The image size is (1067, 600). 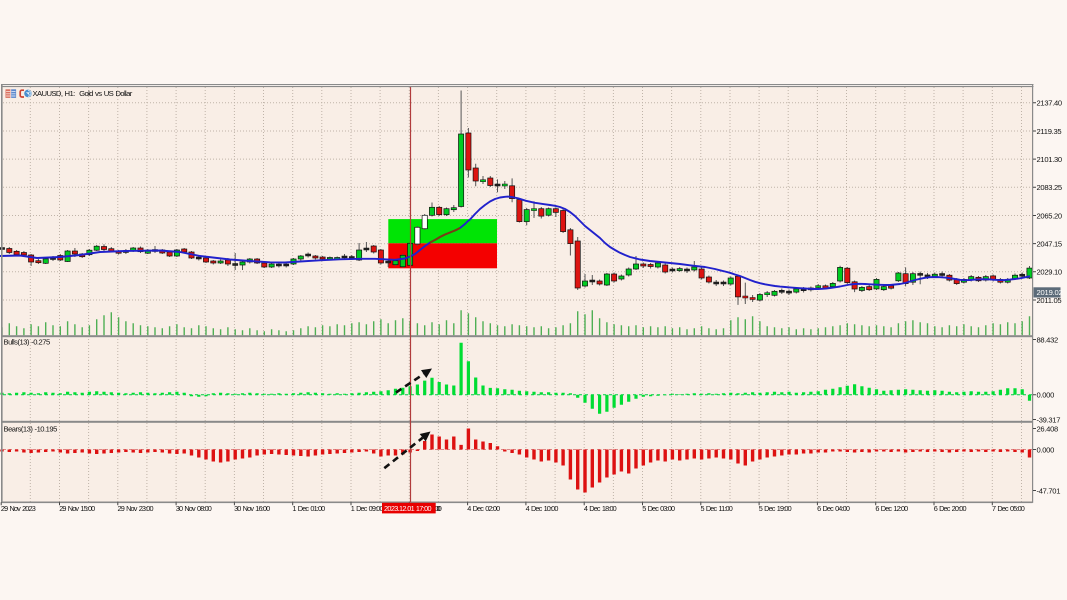 I want to click on svg-text: XAUUSD, H1: Gold vs US Dollar, so click(x=83, y=93).